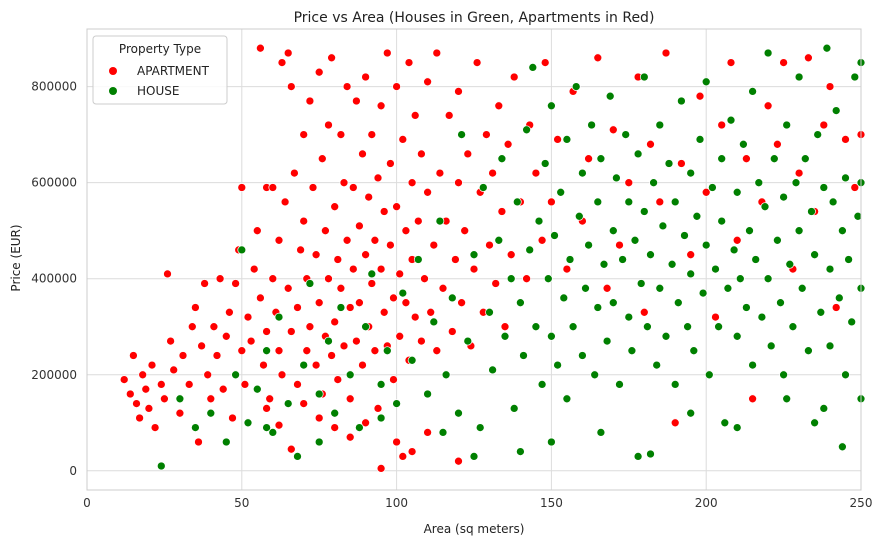 This screenshot has width=882, height=549. What do you see at coordinates (173, 71) in the screenshot?
I see `legend-label-apartment: APARTMENT` at bounding box center [173, 71].